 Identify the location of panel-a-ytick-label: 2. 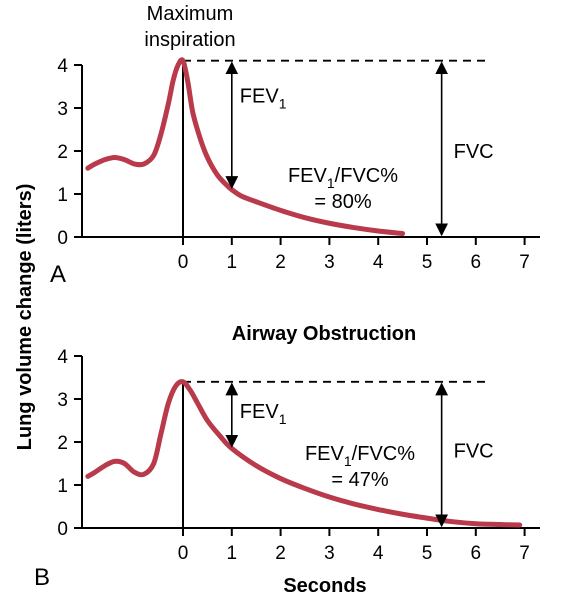
(62, 152).